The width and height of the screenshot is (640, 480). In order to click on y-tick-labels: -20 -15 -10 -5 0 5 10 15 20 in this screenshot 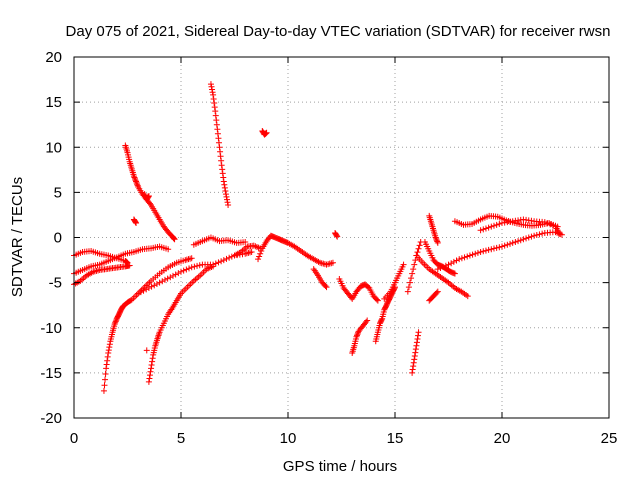, I will do `click(51, 238)`.